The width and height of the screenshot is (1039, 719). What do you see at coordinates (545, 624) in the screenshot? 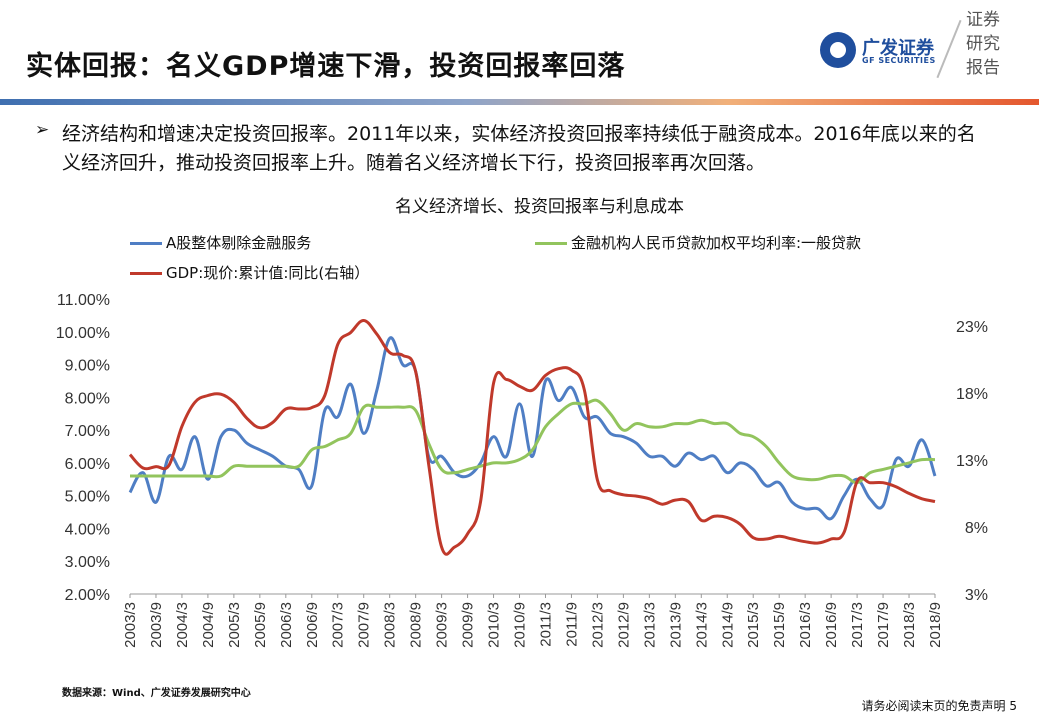
I see `x-tick-label: 2011/3` at bounding box center [545, 624].